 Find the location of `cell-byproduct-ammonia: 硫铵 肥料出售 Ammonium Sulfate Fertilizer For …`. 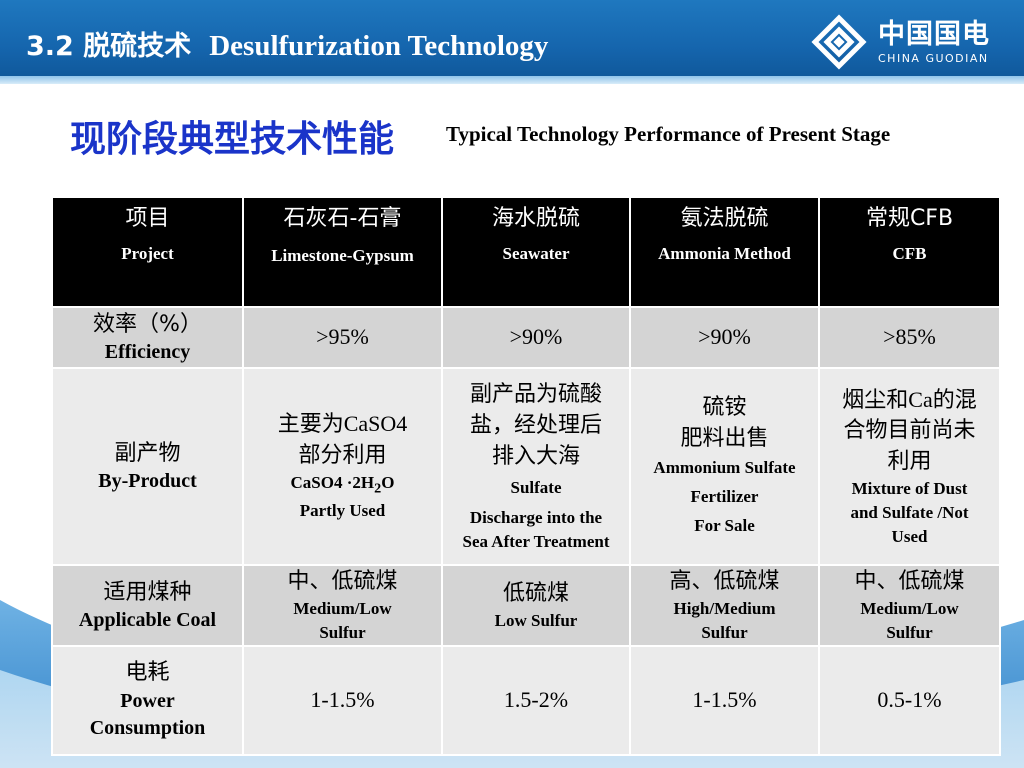

cell-byproduct-ammonia: 硫铵 肥料出售 Ammonium Sulfate Fertilizer For … is located at coordinates (724, 466).